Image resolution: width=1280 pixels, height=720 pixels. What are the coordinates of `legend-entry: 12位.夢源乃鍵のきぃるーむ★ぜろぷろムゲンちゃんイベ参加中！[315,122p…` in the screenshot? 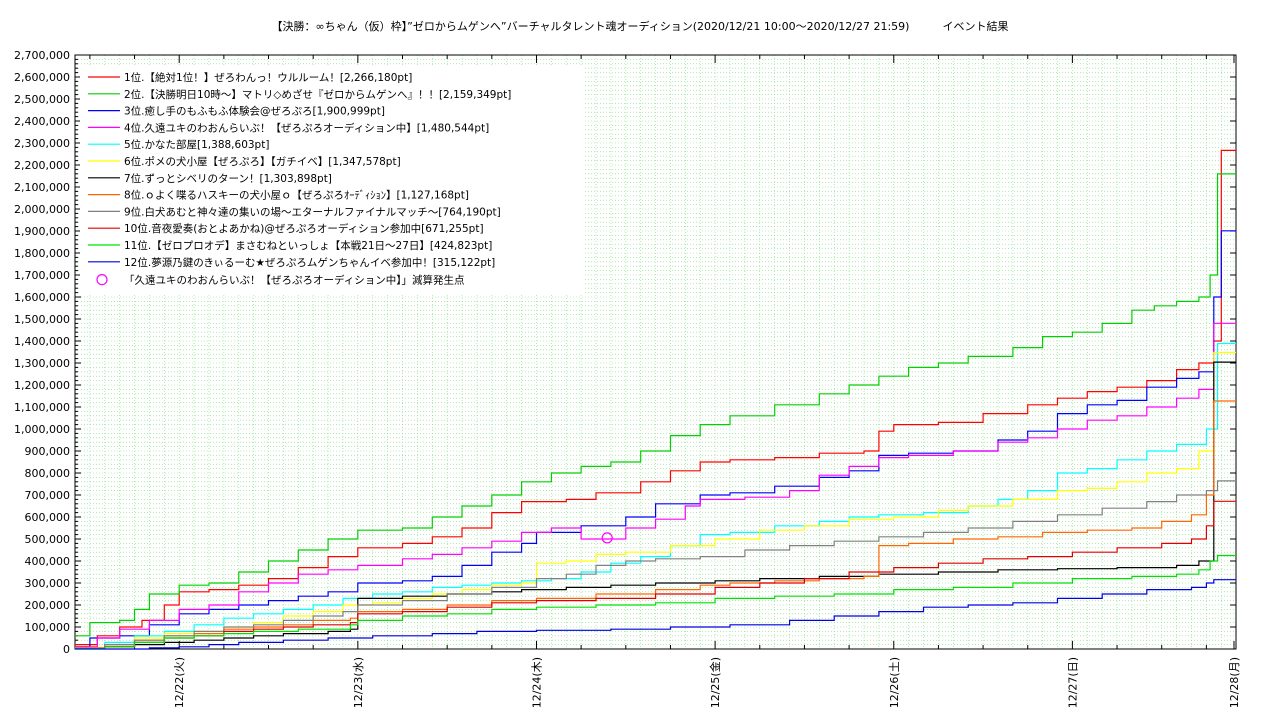 It's located at (309, 262).